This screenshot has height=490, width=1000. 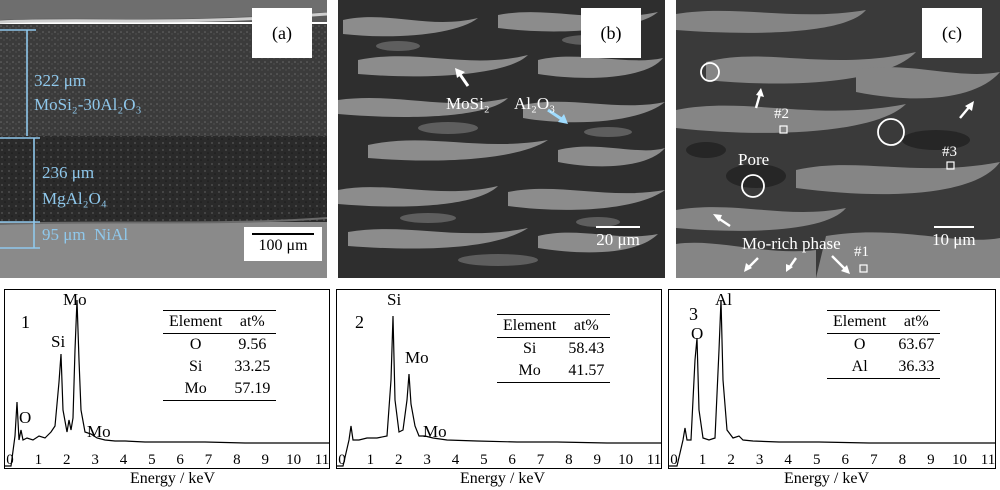 What do you see at coordinates (359, 322) in the screenshot?
I see `spectrum-2-number: 2` at bounding box center [359, 322].